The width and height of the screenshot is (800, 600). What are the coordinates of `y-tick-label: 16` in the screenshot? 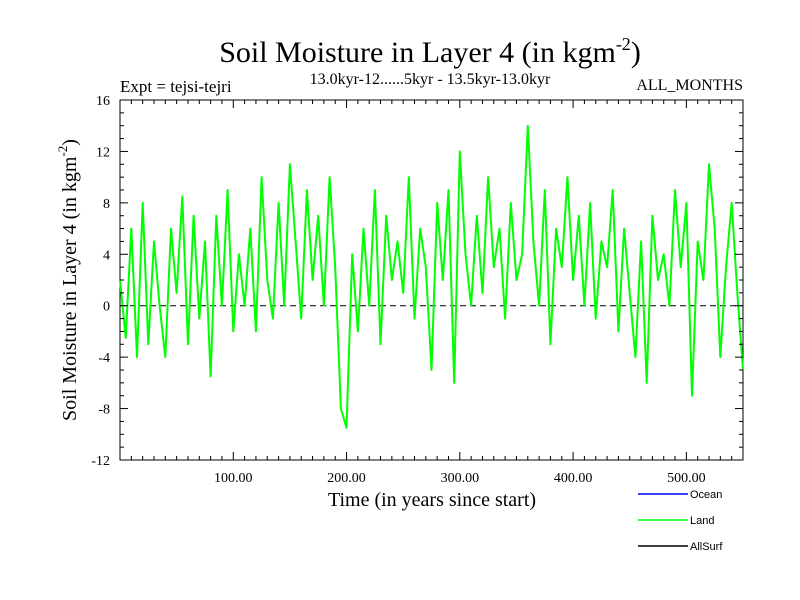 It's located at (103, 101).